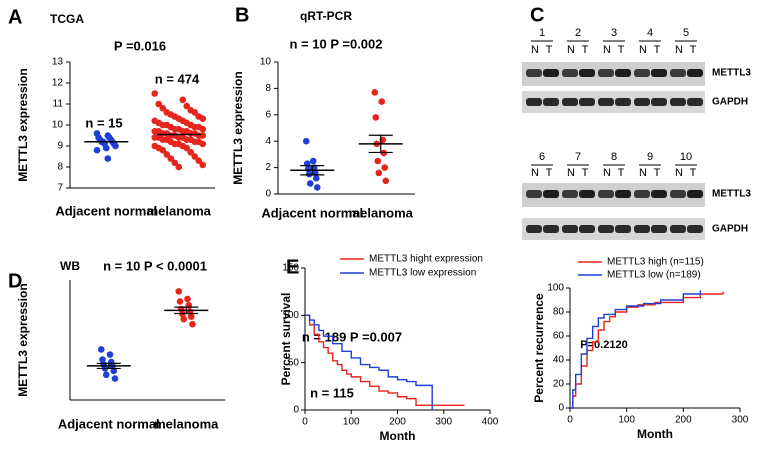  I want to click on y-axis-title: Percent recurrence, so click(539, 348).